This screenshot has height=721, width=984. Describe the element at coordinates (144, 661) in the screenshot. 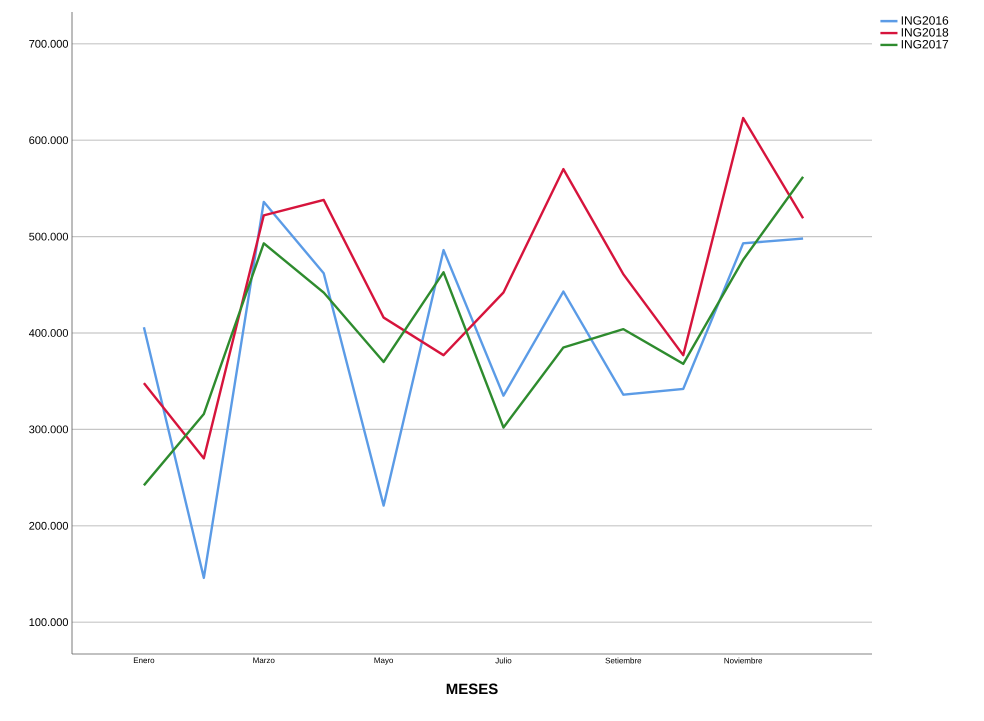

I see `x-tick-label: Enero` at that location.